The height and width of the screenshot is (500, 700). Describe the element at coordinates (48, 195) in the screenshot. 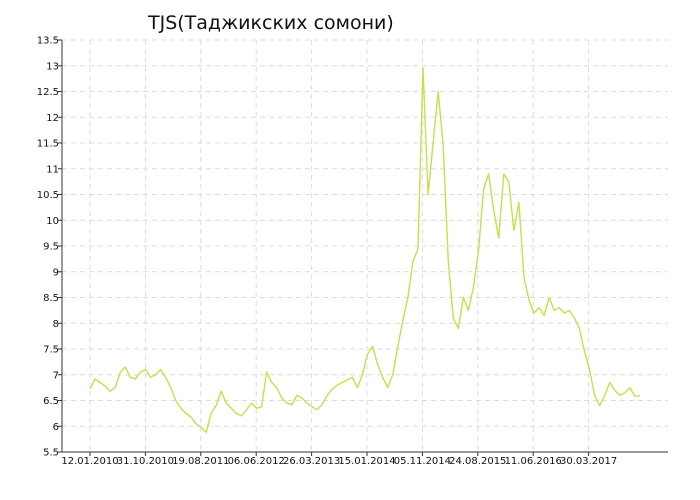

I see `y-tick-label: 10.5` at that location.